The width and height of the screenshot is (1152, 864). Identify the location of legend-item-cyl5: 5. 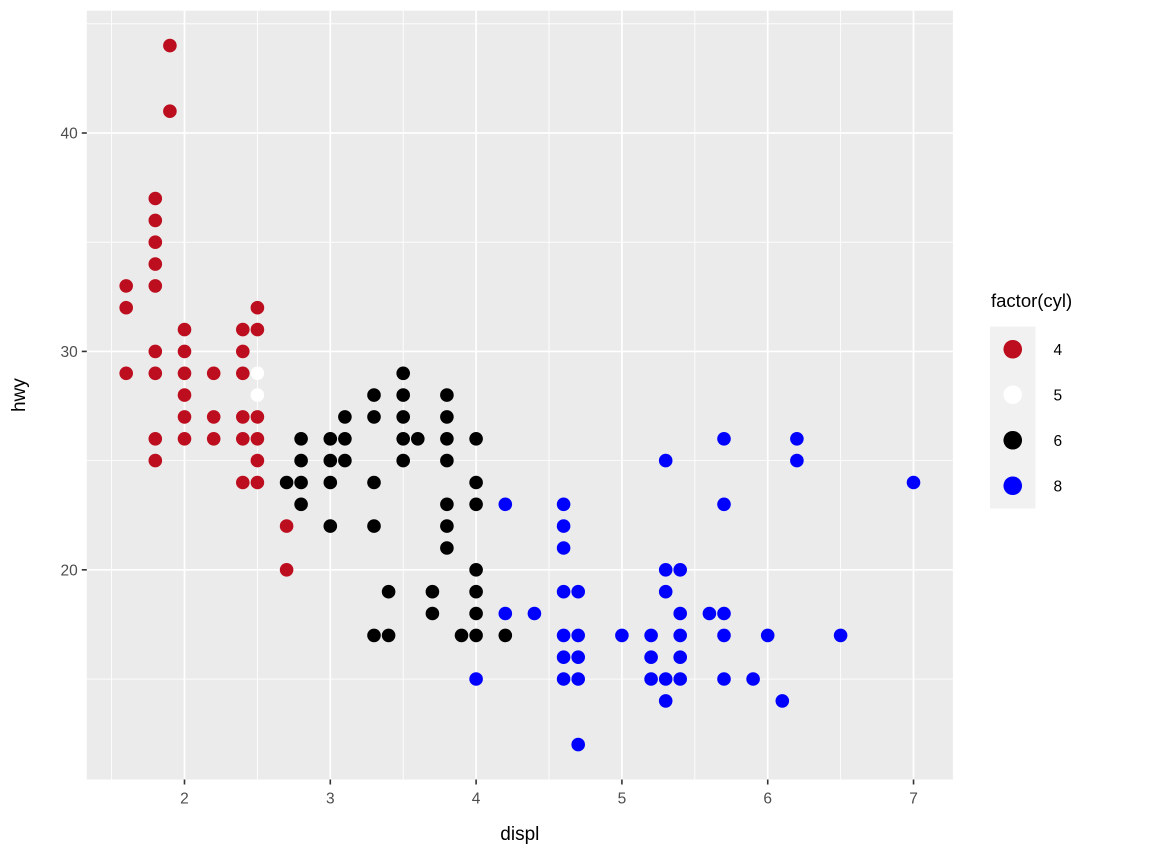
(1026, 395).